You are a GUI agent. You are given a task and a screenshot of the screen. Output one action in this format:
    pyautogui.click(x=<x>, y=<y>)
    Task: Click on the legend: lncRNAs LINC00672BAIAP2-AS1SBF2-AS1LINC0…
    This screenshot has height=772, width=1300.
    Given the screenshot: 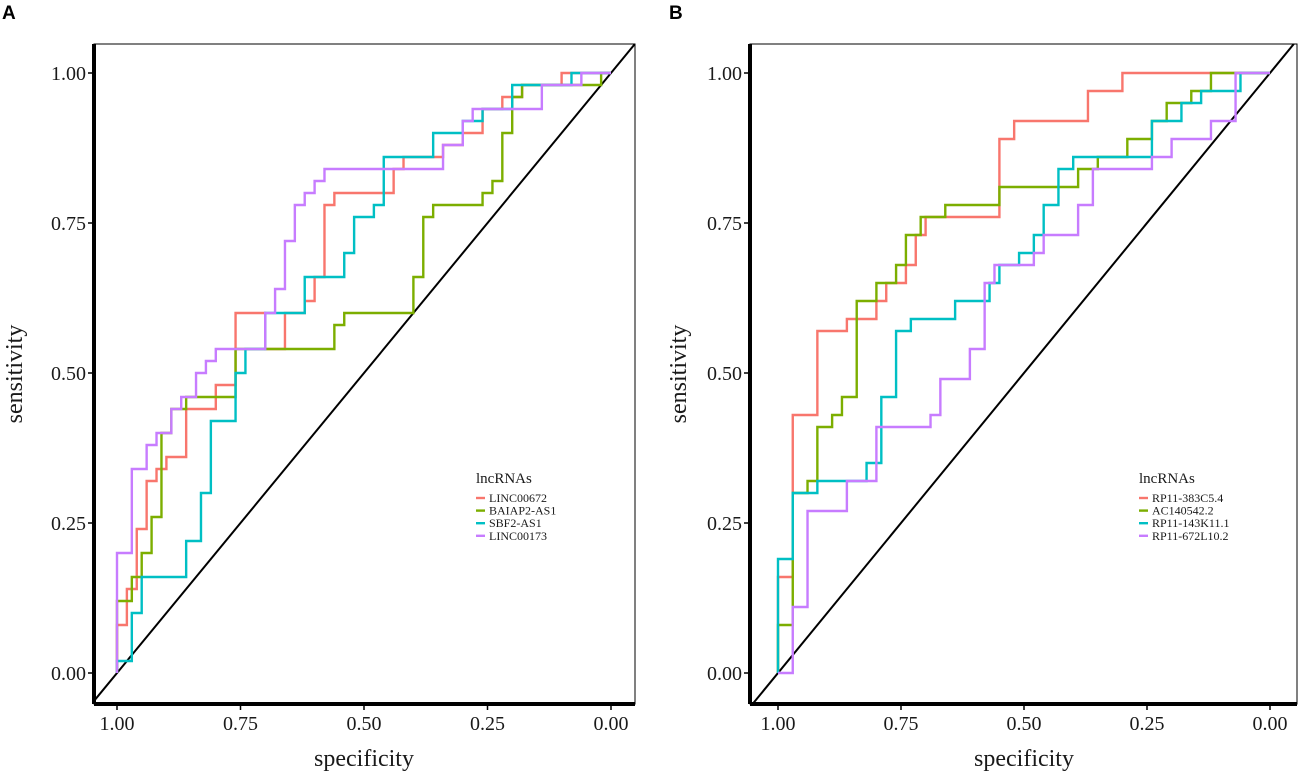 What is the action you would take?
    pyautogui.click(x=516, y=507)
    